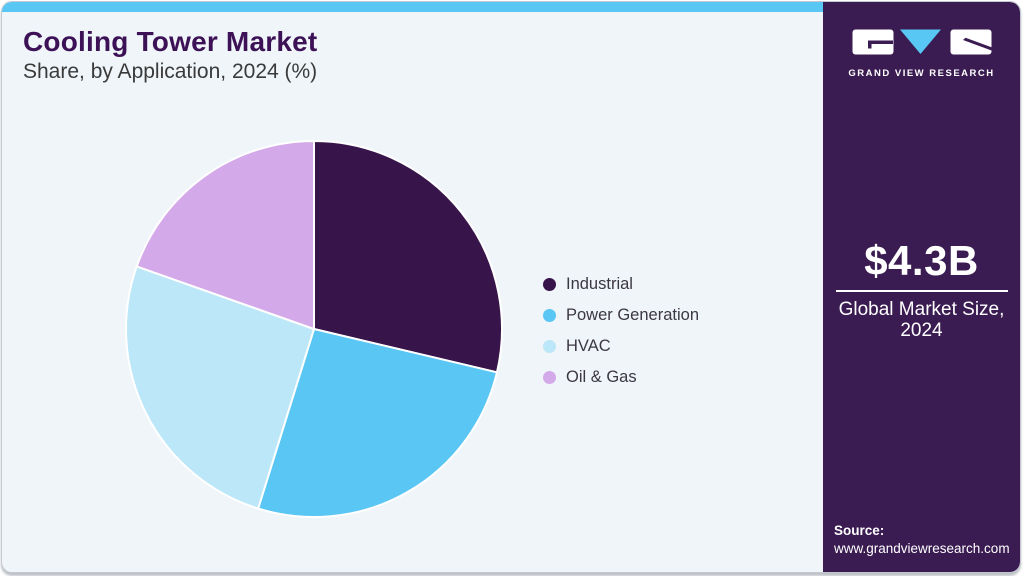  Describe the element at coordinates (408, 256) in the screenshot. I see `pie-slice-industrial` at that location.